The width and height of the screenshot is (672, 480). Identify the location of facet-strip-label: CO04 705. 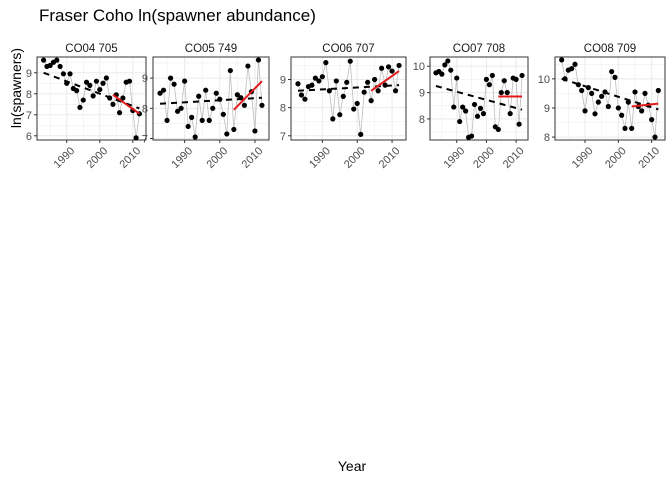
(91, 49).